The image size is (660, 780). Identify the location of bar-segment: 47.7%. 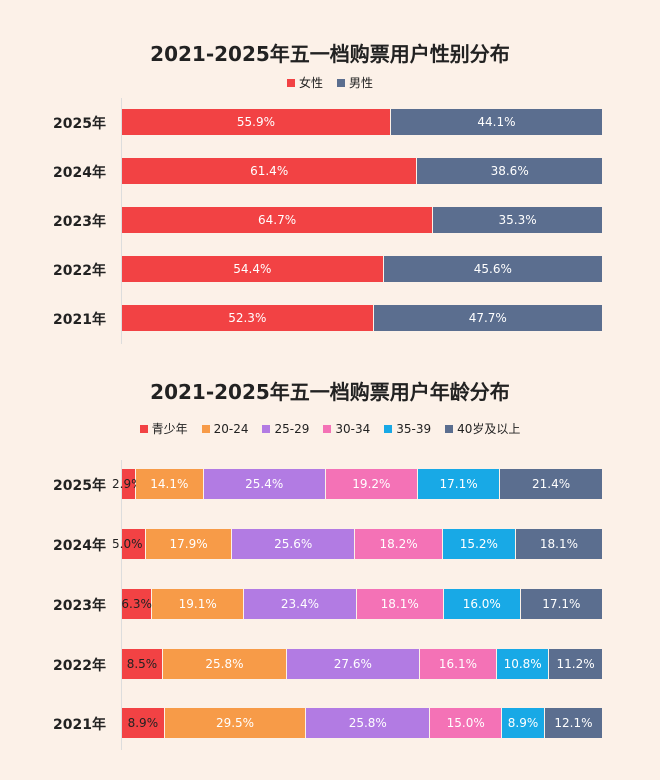
(488, 318).